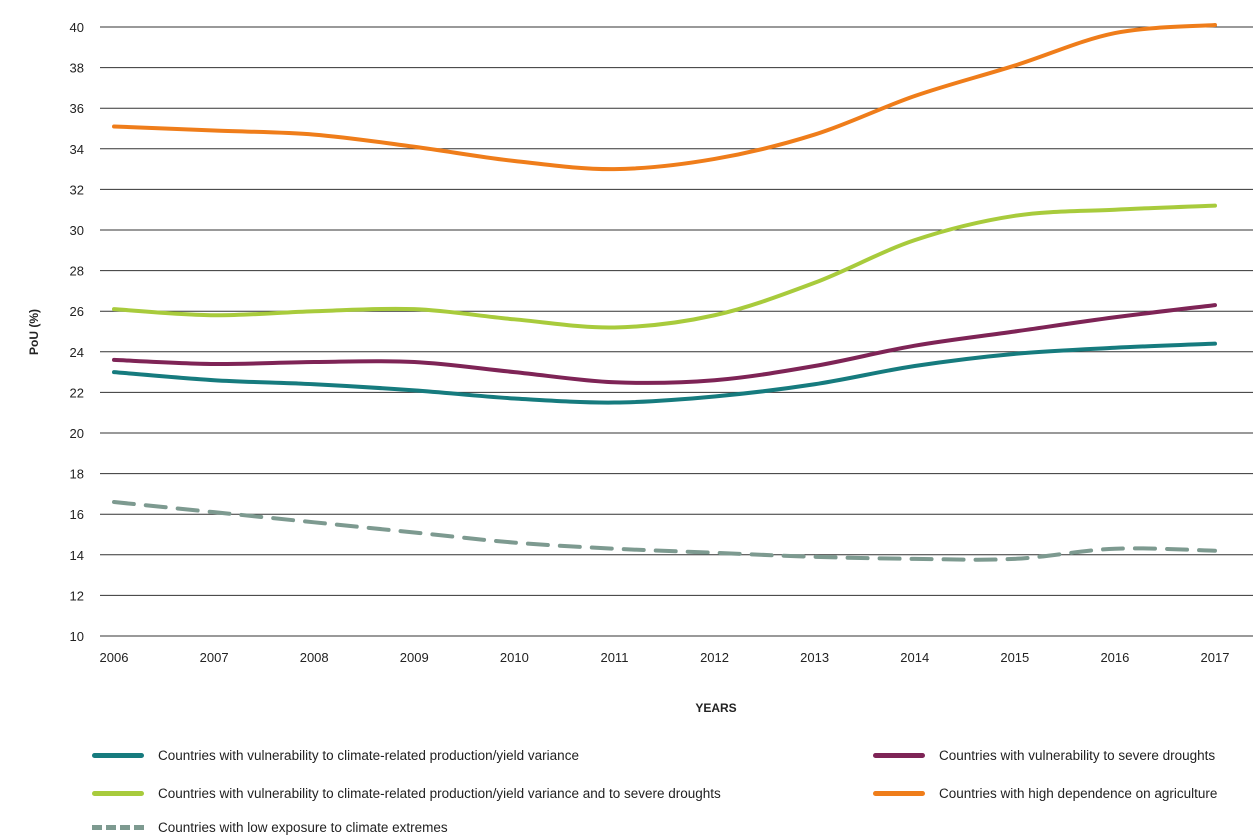 This screenshot has height=840, width=1253. What do you see at coordinates (715, 708) in the screenshot?
I see `x-axis-title: YEARS` at bounding box center [715, 708].